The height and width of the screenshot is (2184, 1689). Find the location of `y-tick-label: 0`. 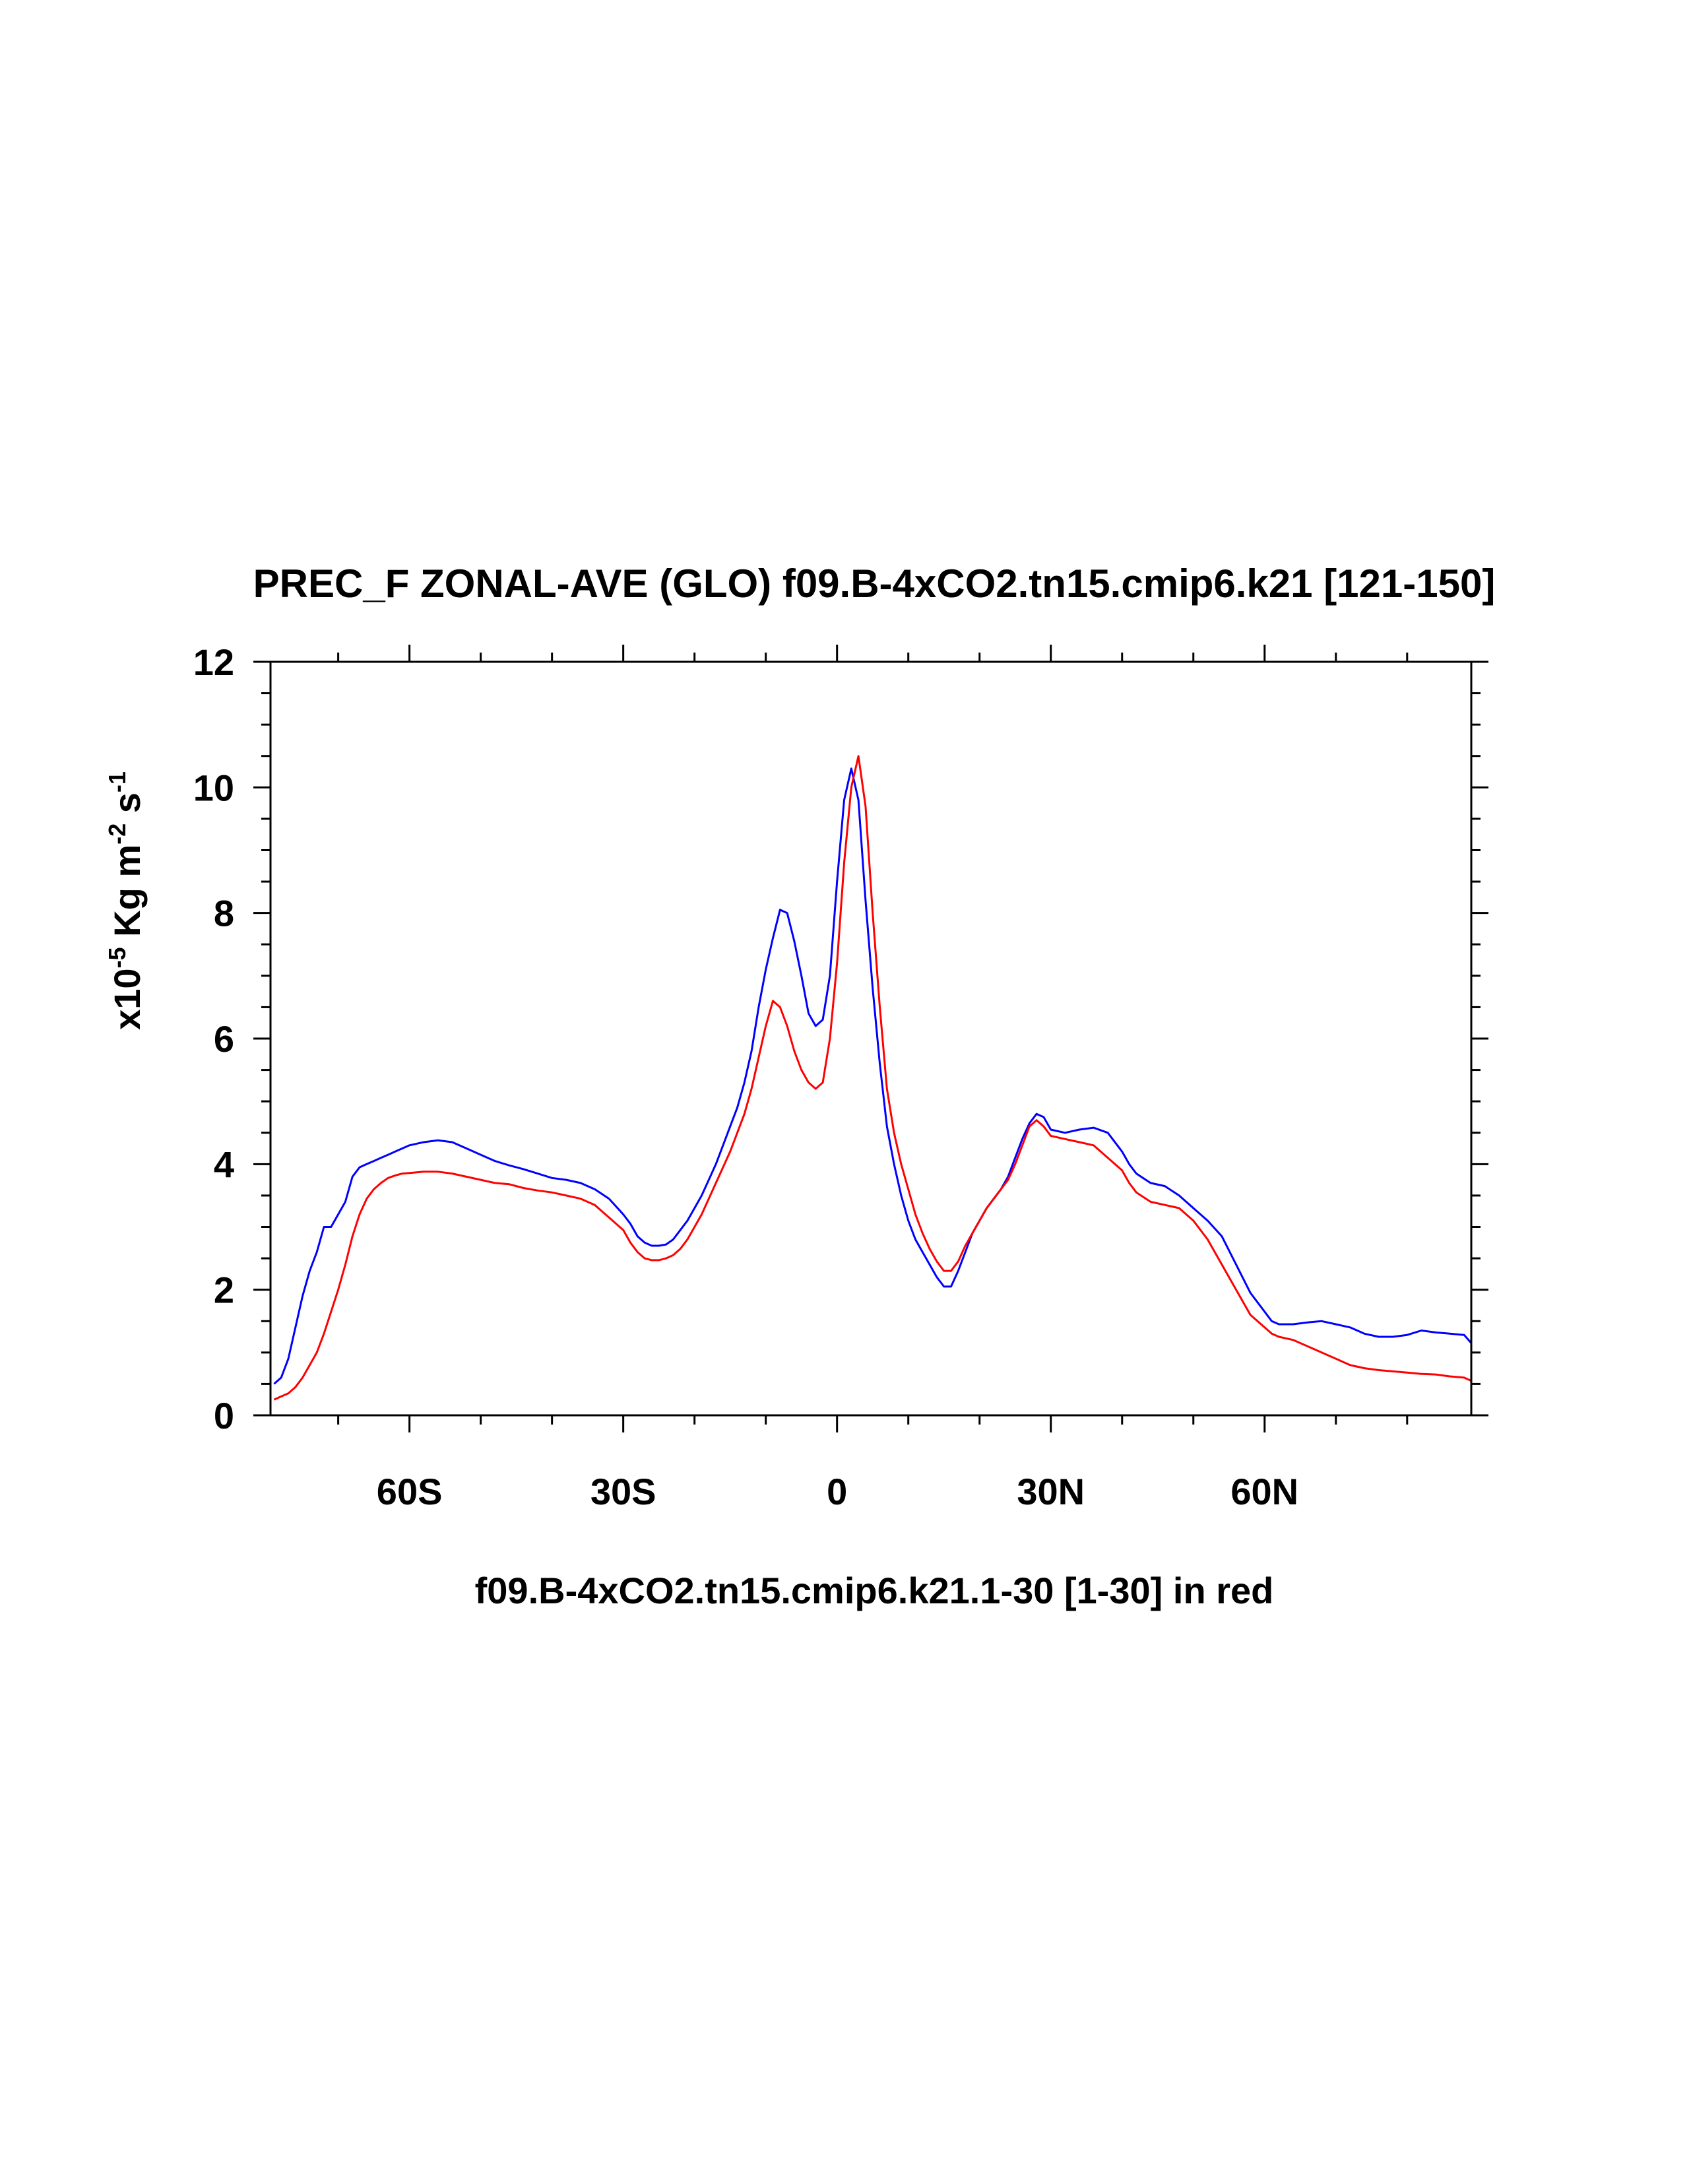

y-tick-label: 0 is located at coordinates (224, 1415).